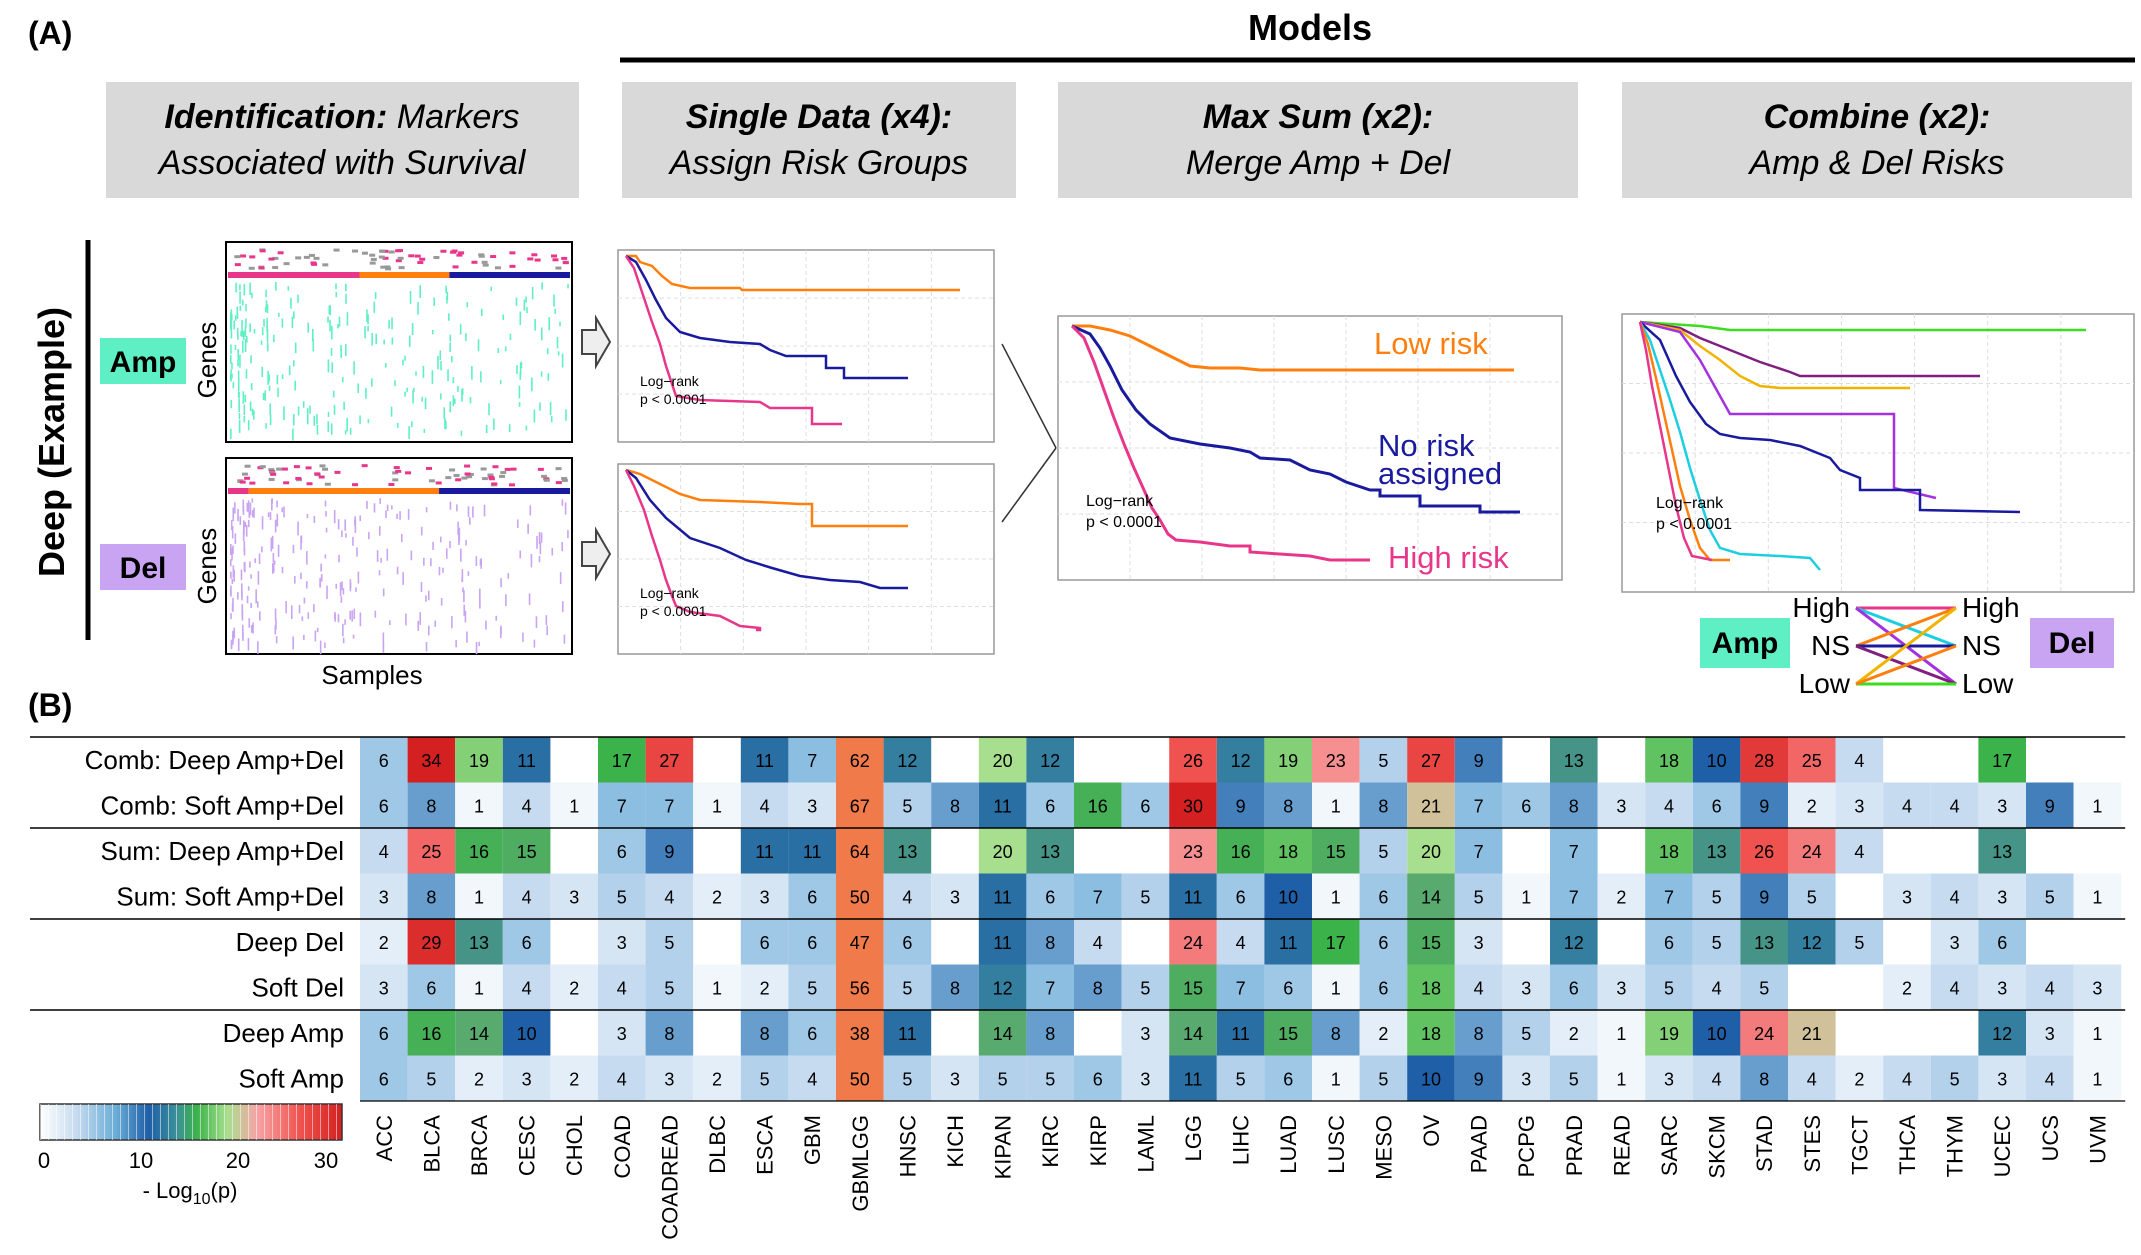 The height and width of the screenshot is (1255, 2141). I want to click on key-del-box, so click(2072, 643).